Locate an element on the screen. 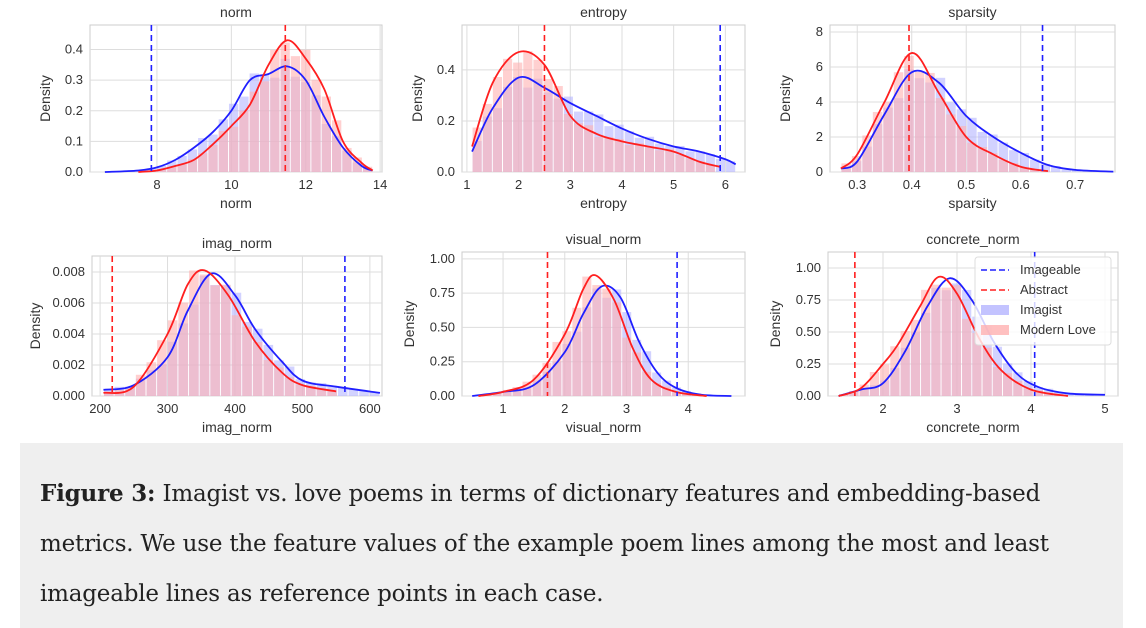 Image resolution: width=1146 pixels, height=628 pixels. x-tick-label: 12 is located at coordinates (306, 184).